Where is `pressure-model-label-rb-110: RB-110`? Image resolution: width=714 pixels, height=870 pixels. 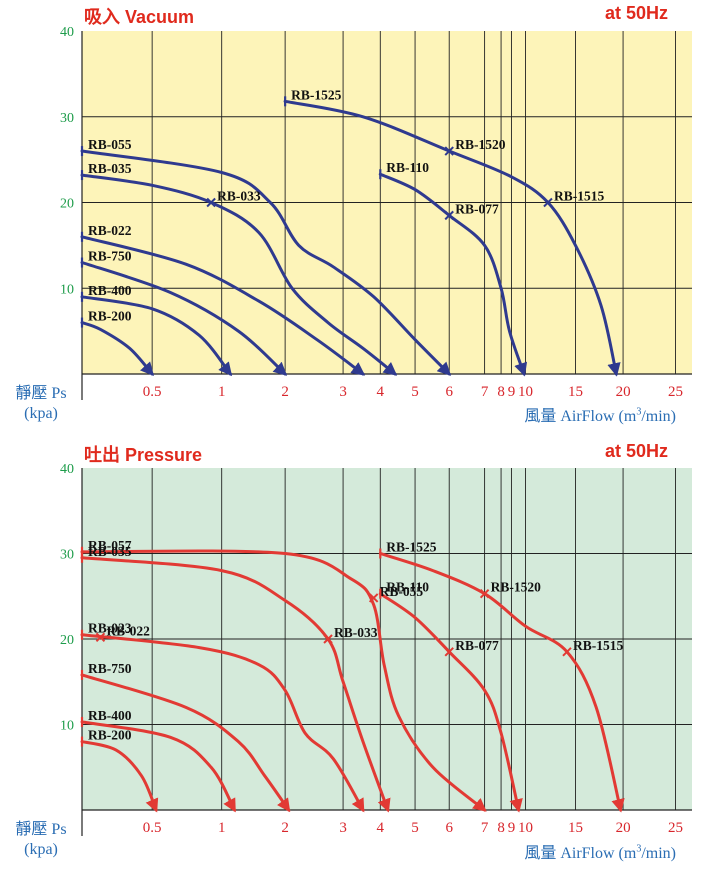
pressure-model-label-rb-110: RB-110 is located at coordinates (407, 587).